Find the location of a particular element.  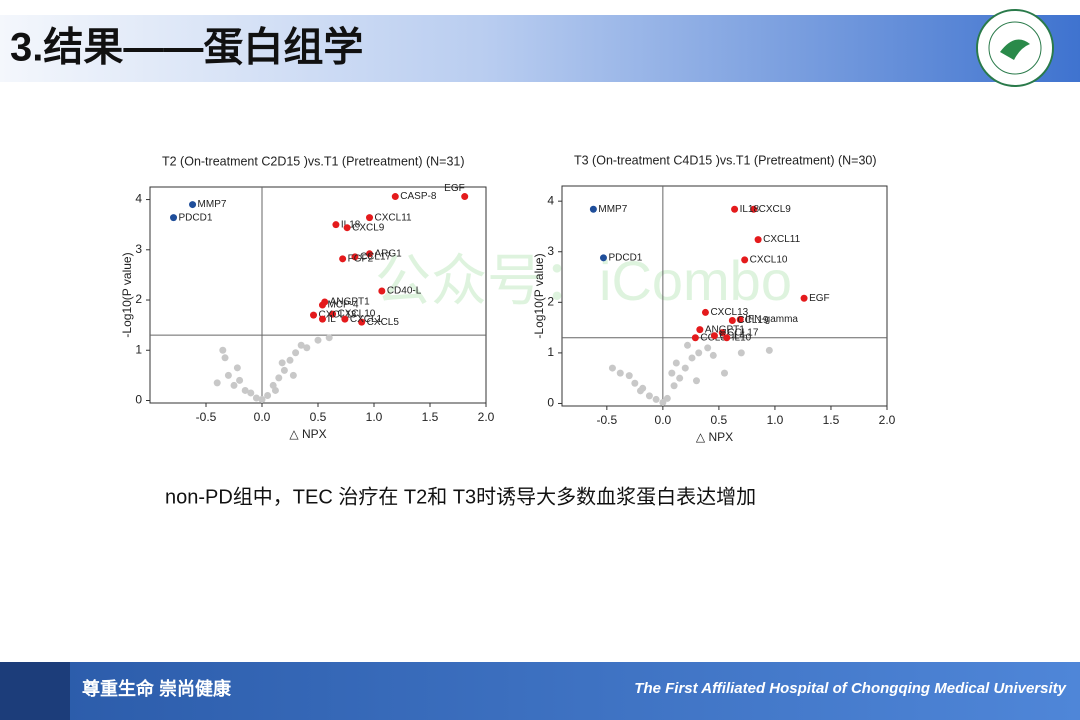

footer-motto: 尊重生命 崇尚健康 is located at coordinates (157, 688).